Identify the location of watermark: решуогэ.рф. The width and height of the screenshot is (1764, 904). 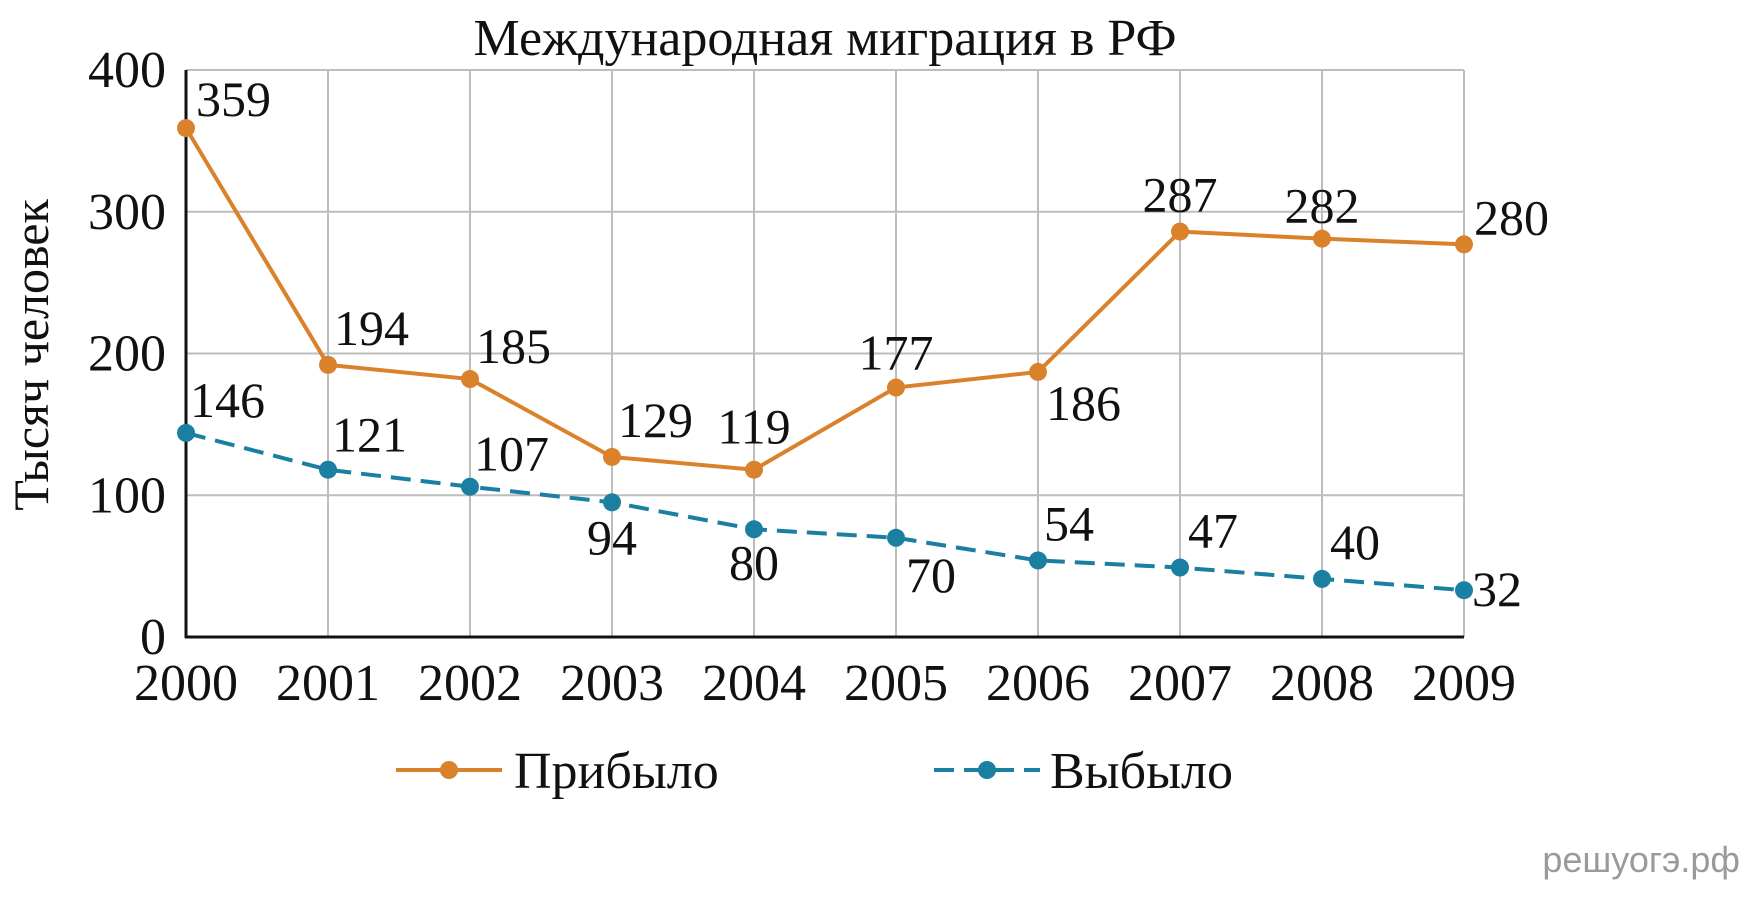
(1641, 859).